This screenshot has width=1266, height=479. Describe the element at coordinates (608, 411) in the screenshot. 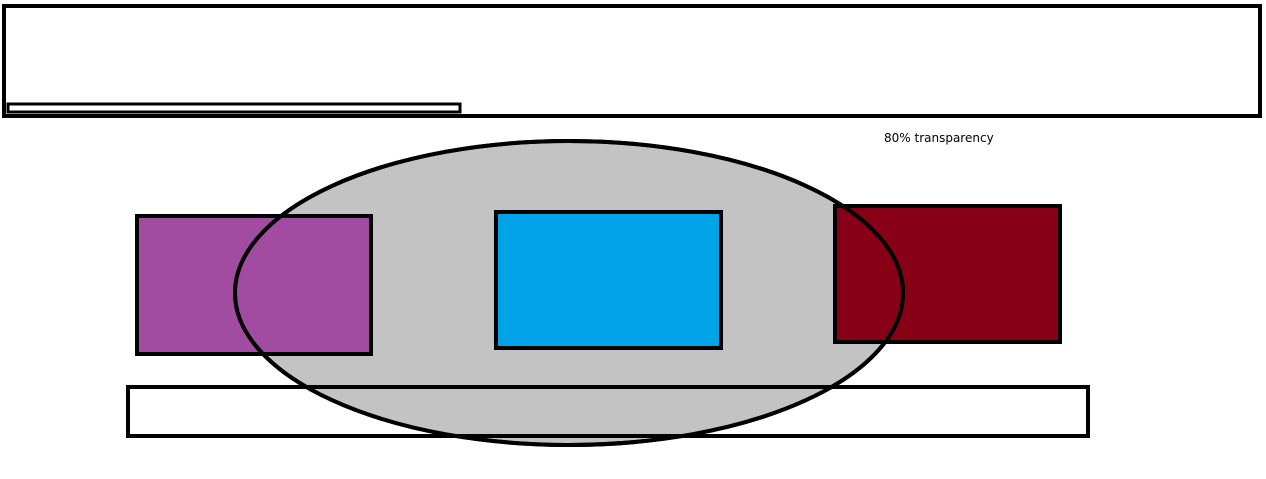

I see `bottom-bar-outline` at that location.